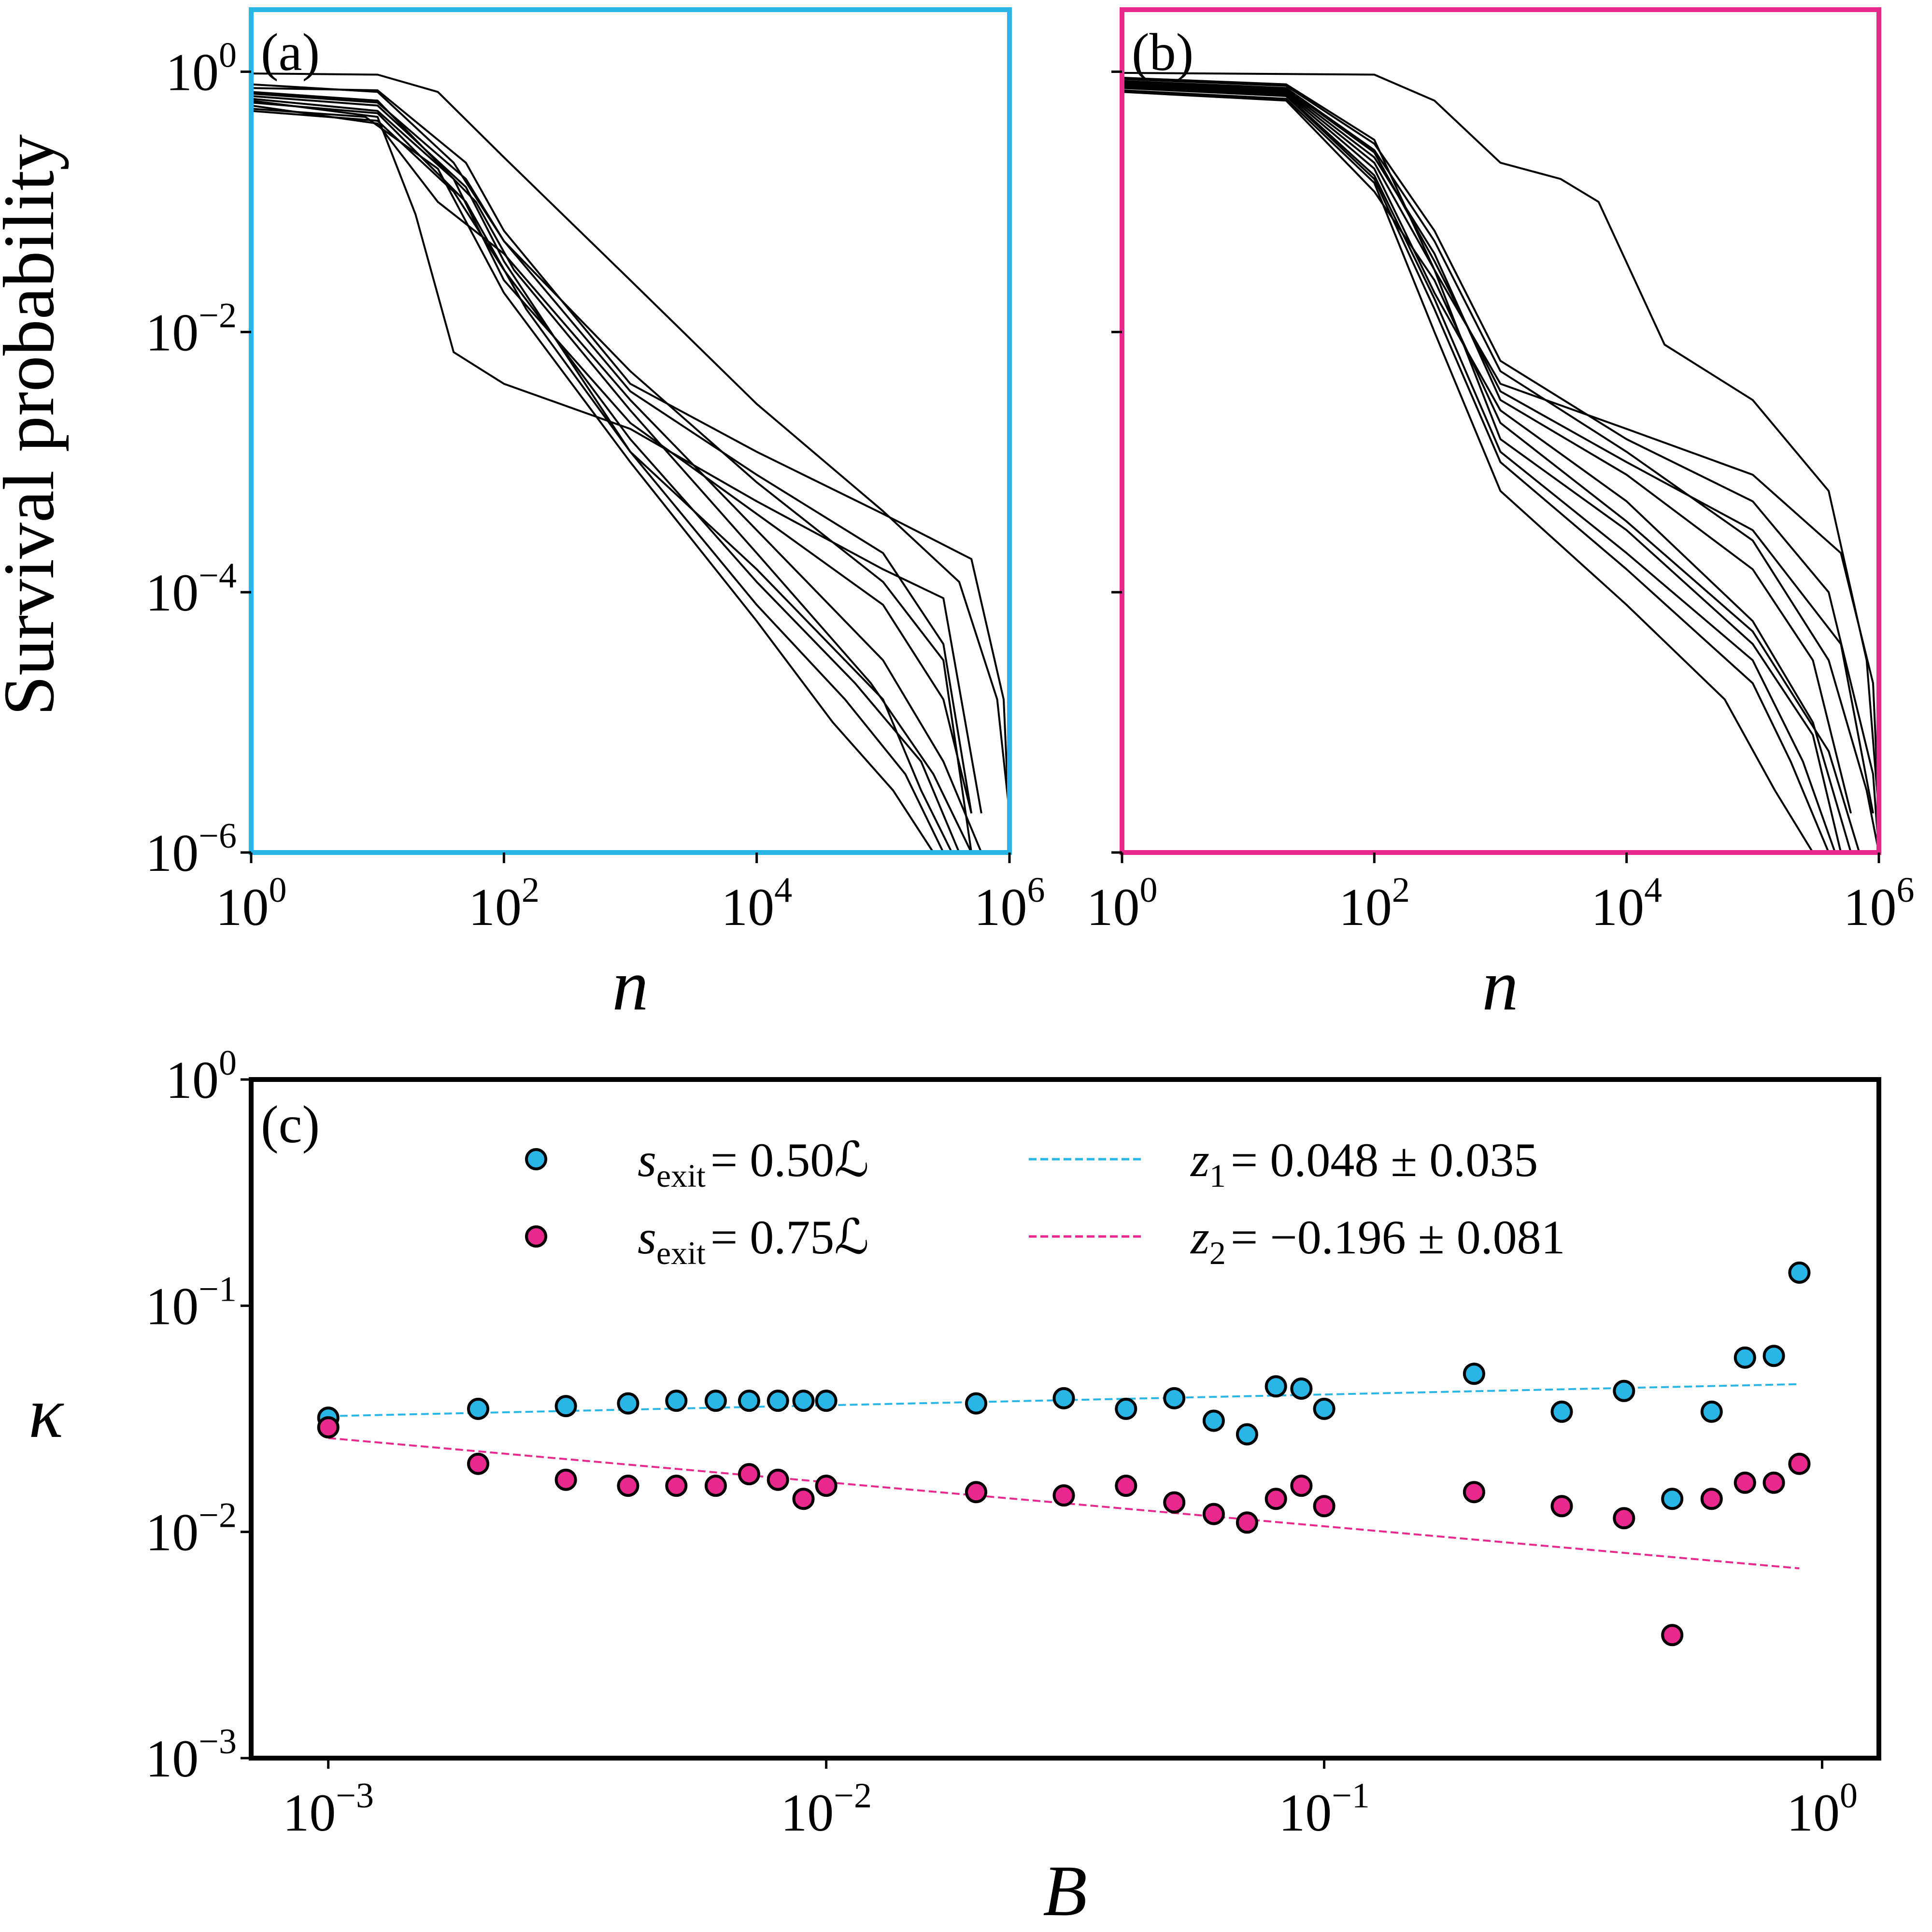 The height and width of the screenshot is (1932, 1932). I want to click on panel-a-x-axis-label: n, so click(630, 985).